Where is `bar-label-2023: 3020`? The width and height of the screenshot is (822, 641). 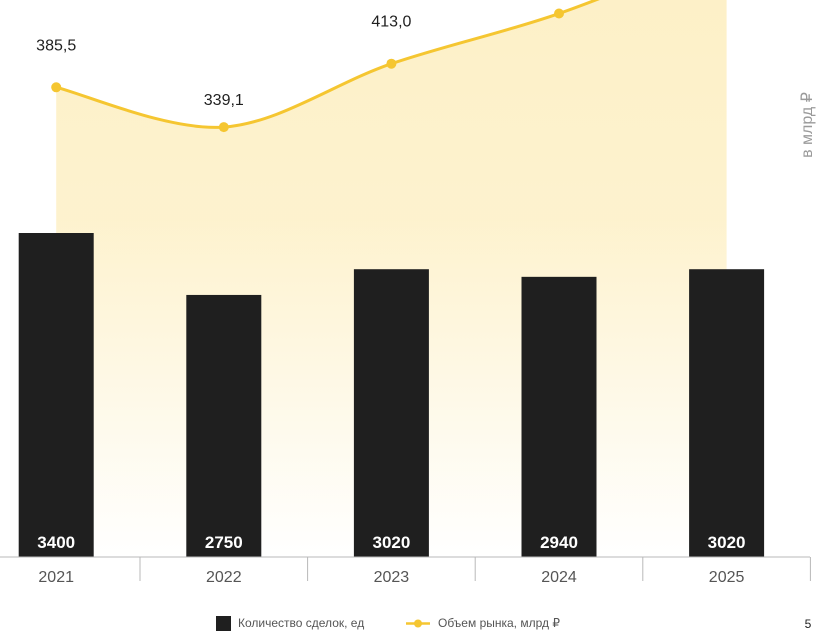 bar-label-2023: 3020 is located at coordinates (391, 542).